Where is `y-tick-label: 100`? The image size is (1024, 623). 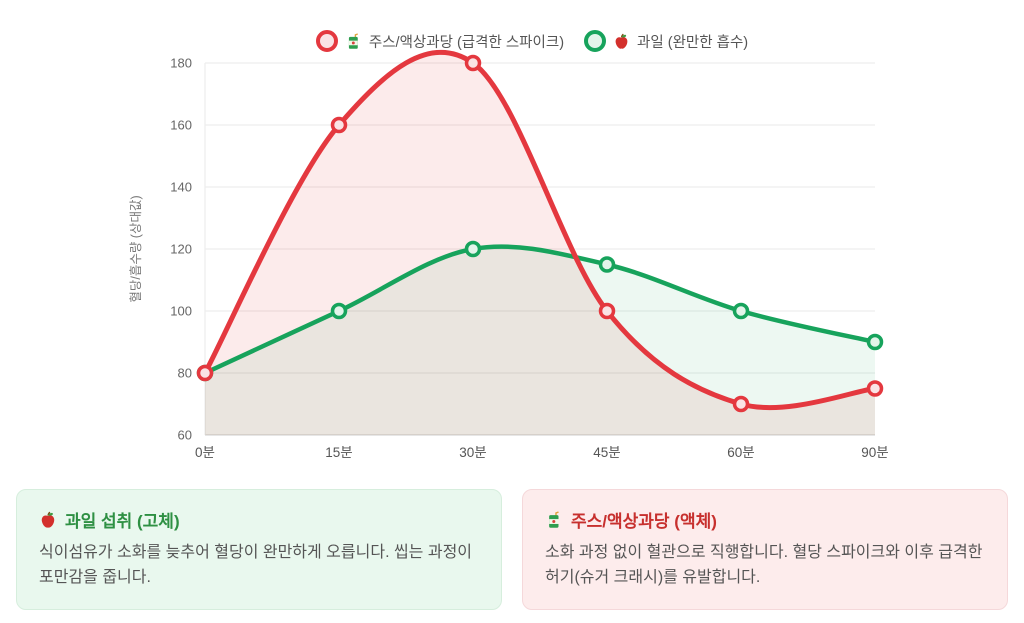
y-tick-label: 100 is located at coordinates (181, 311).